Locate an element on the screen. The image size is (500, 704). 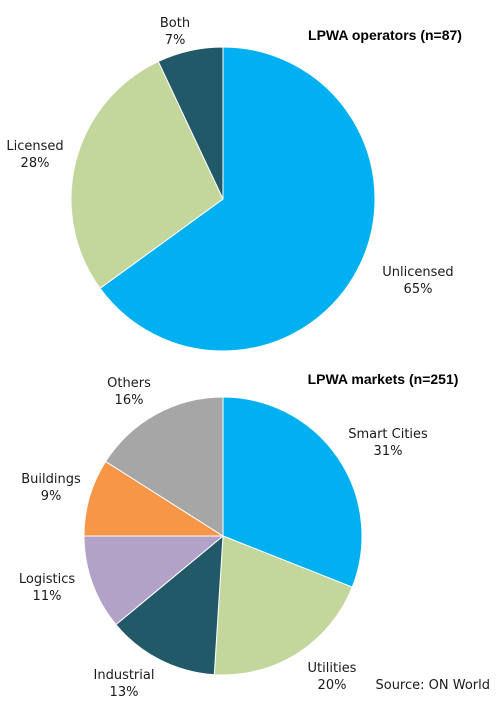
slice-value-both: 7% is located at coordinates (175, 40).